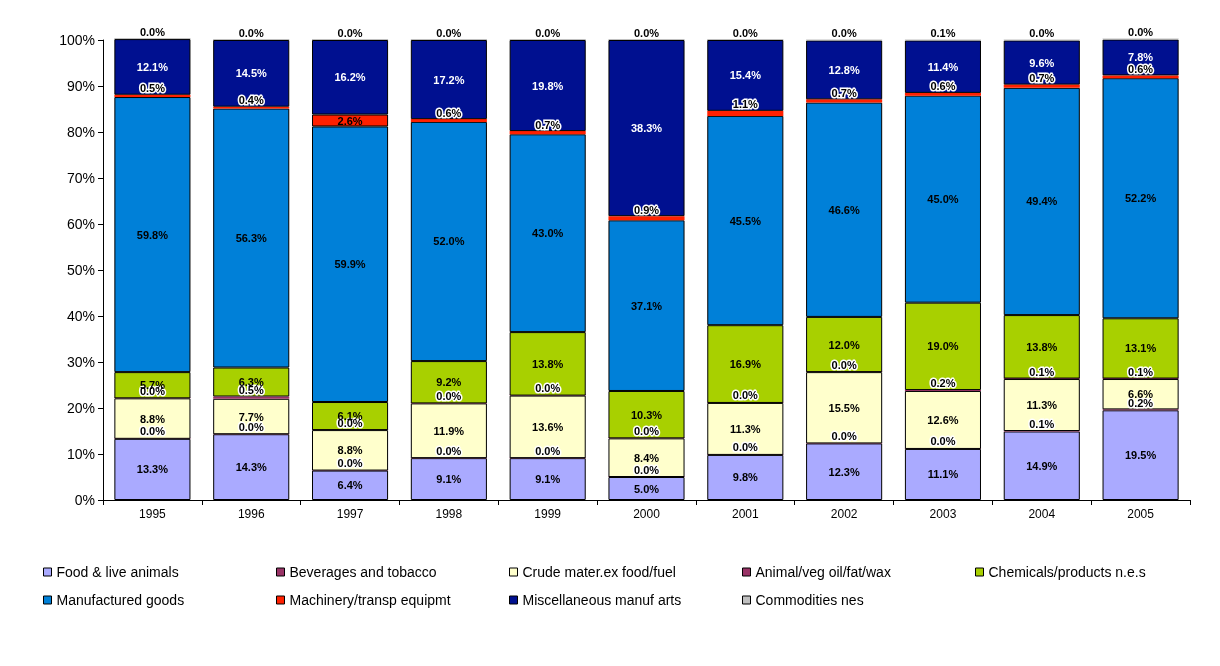 The height and width of the screenshot is (666, 1220). I want to click on data-label: 15.5%, so click(844, 407).